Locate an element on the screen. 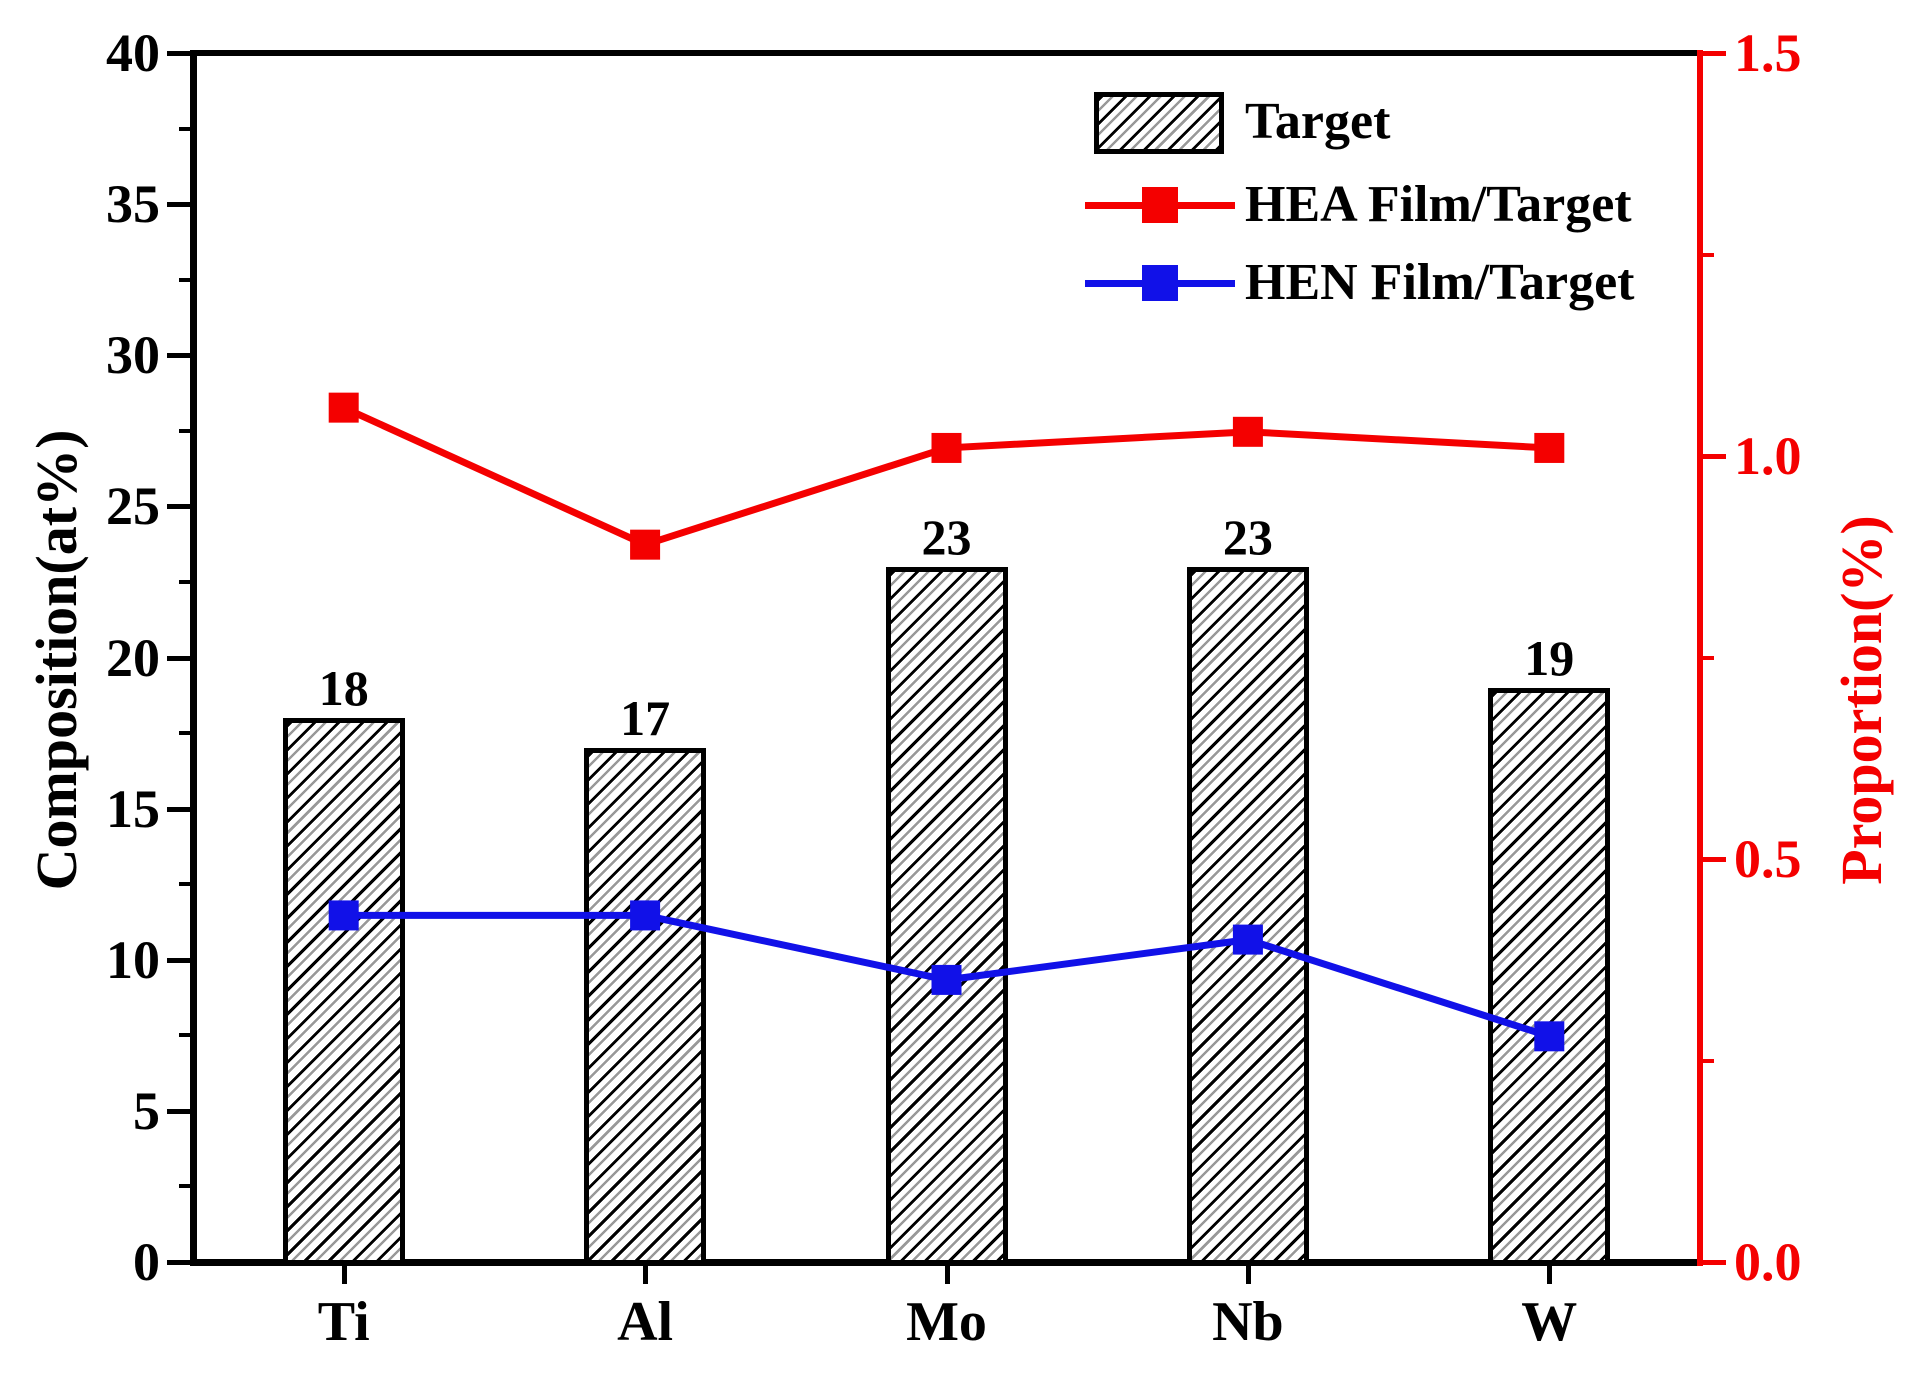  right-tick-label-1.5: 1.5 is located at coordinates (1768, 53).